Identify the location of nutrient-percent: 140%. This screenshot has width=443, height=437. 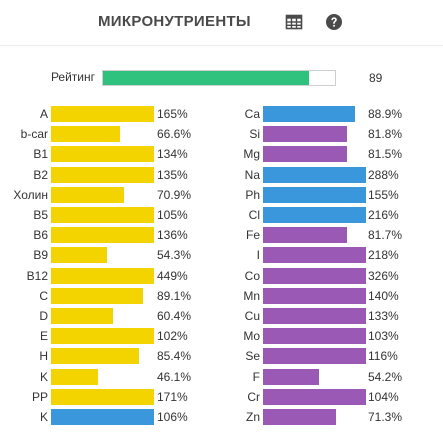
(383, 295).